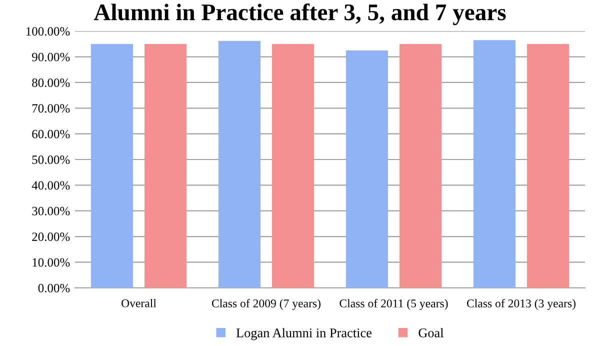 This screenshot has height=346, width=600. I want to click on x-tick-label: Overall, so click(139, 303).